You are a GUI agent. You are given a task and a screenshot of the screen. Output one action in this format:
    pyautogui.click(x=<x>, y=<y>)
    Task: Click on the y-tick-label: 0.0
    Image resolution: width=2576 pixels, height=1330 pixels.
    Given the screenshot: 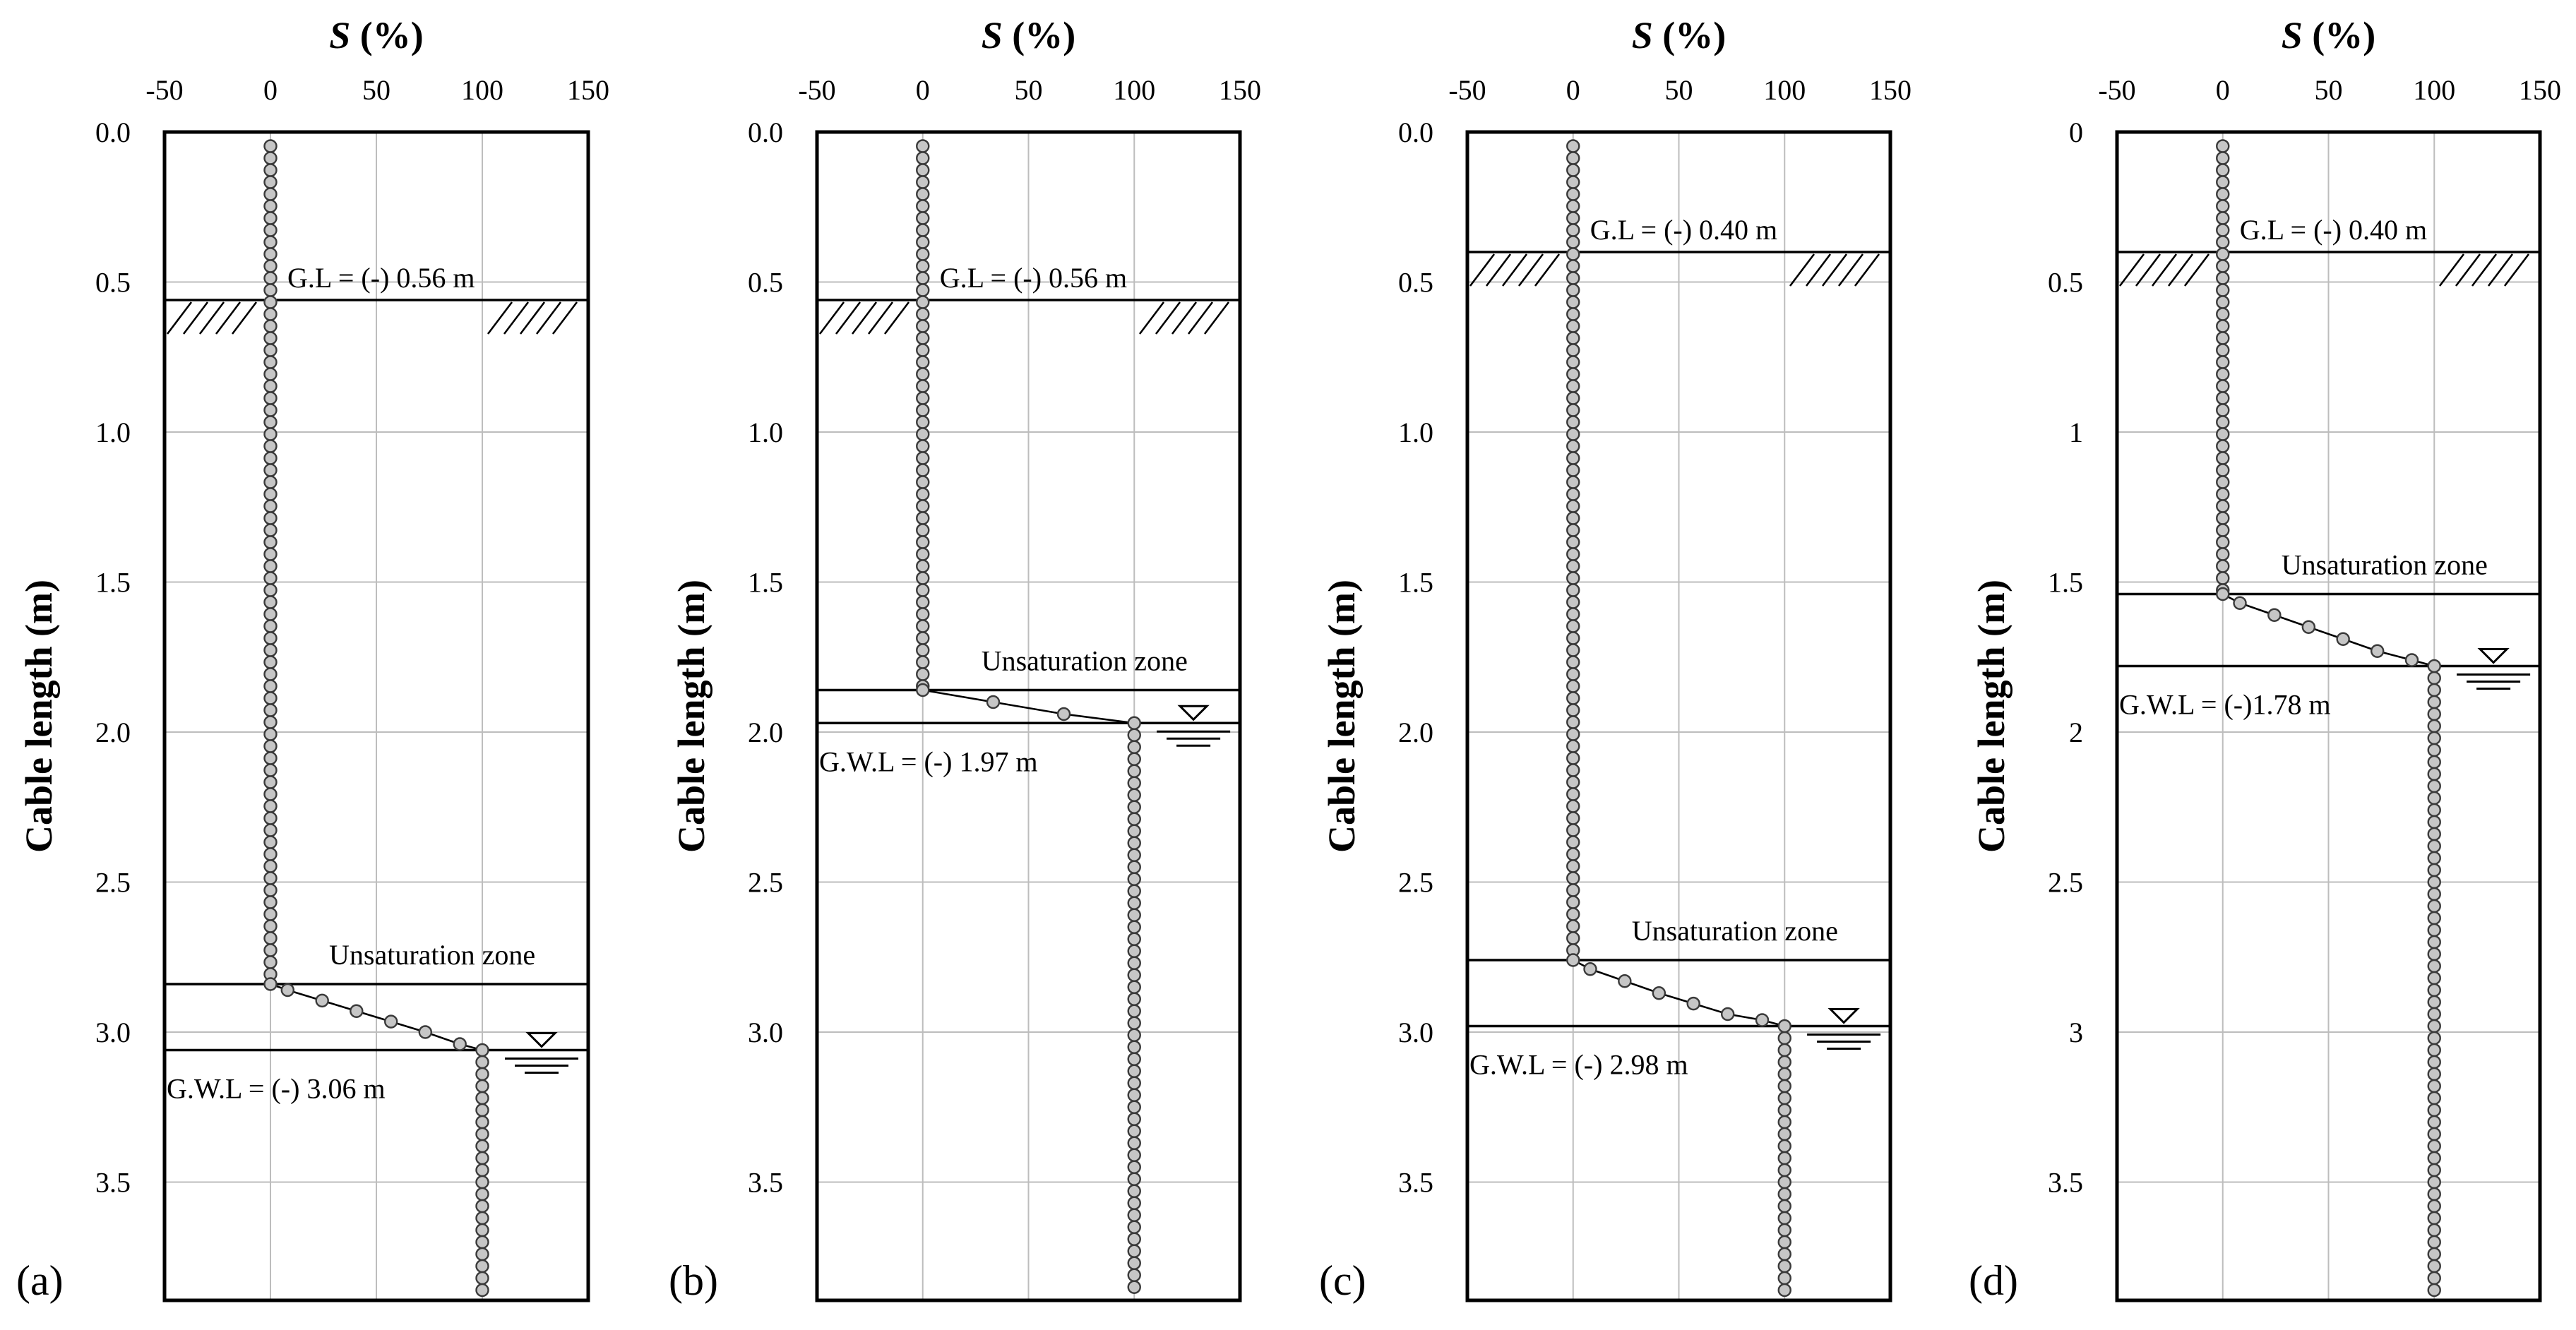 What is the action you would take?
    pyautogui.click(x=765, y=132)
    